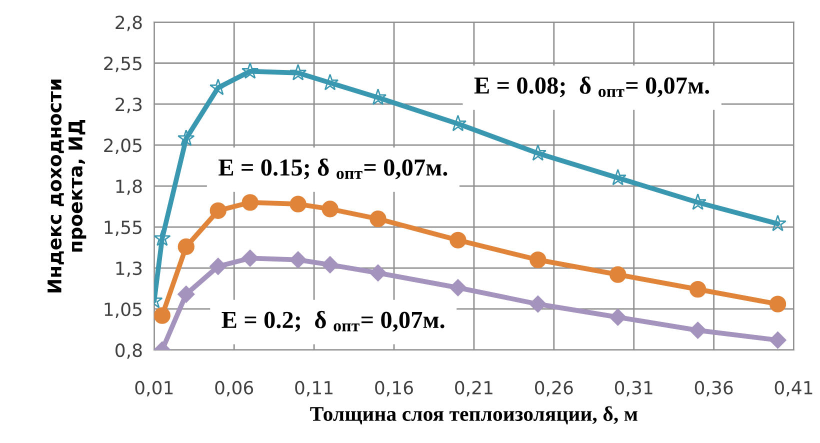 This screenshot has height=443, width=820. Describe the element at coordinates (123, 310) in the screenshot. I see `y-tick-label: 1,05` at that location.